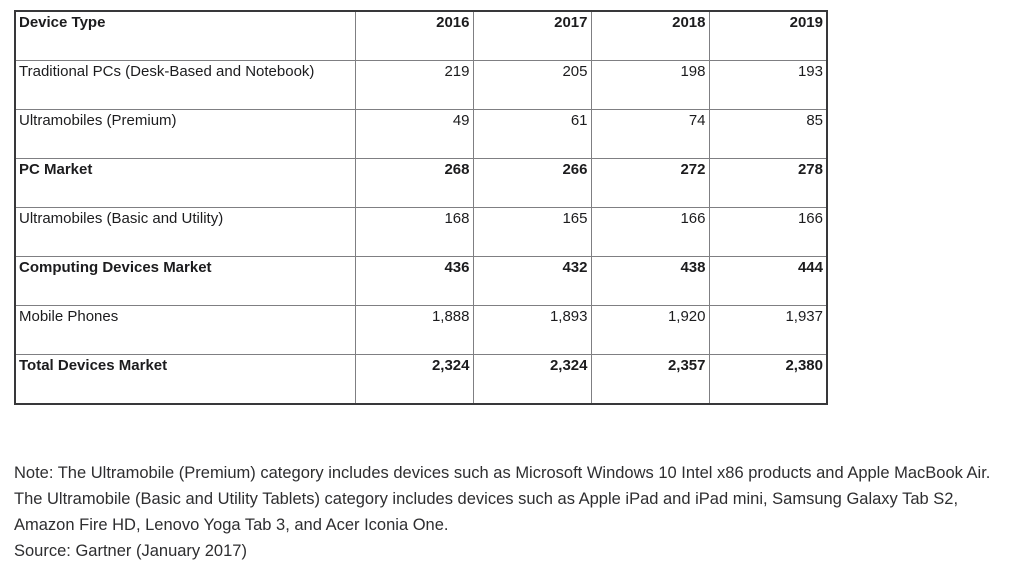 Image resolution: width=1024 pixels, height=583 pixels. I want to click on row-value: 219, so click(414, 85).